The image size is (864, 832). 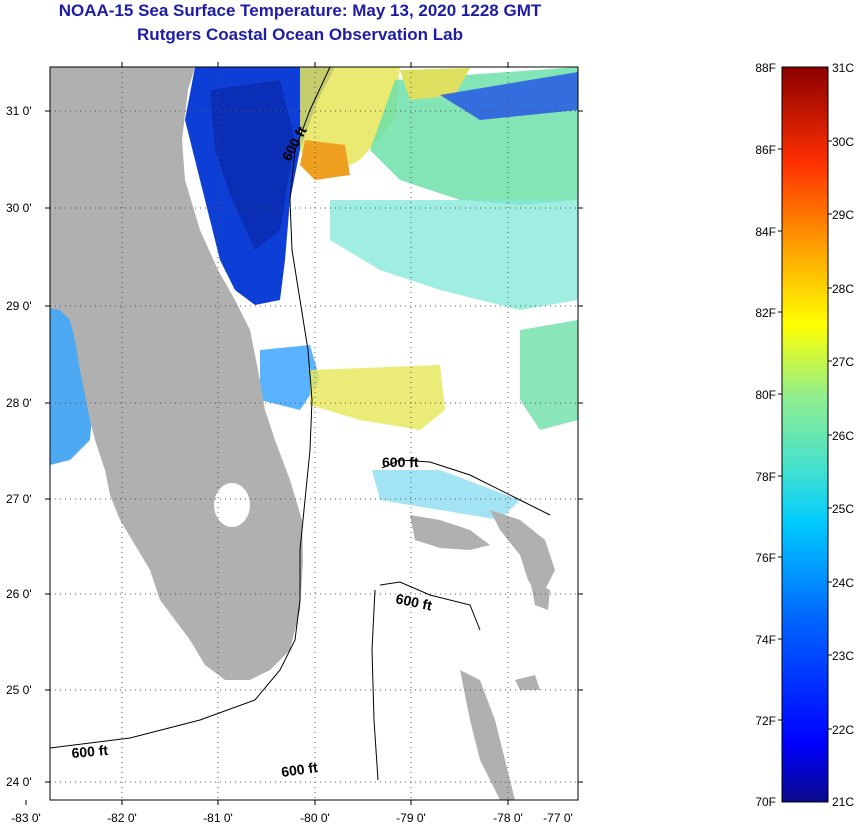 I want to click on lat-label-26: 26 0', so click(x=19, y=594).